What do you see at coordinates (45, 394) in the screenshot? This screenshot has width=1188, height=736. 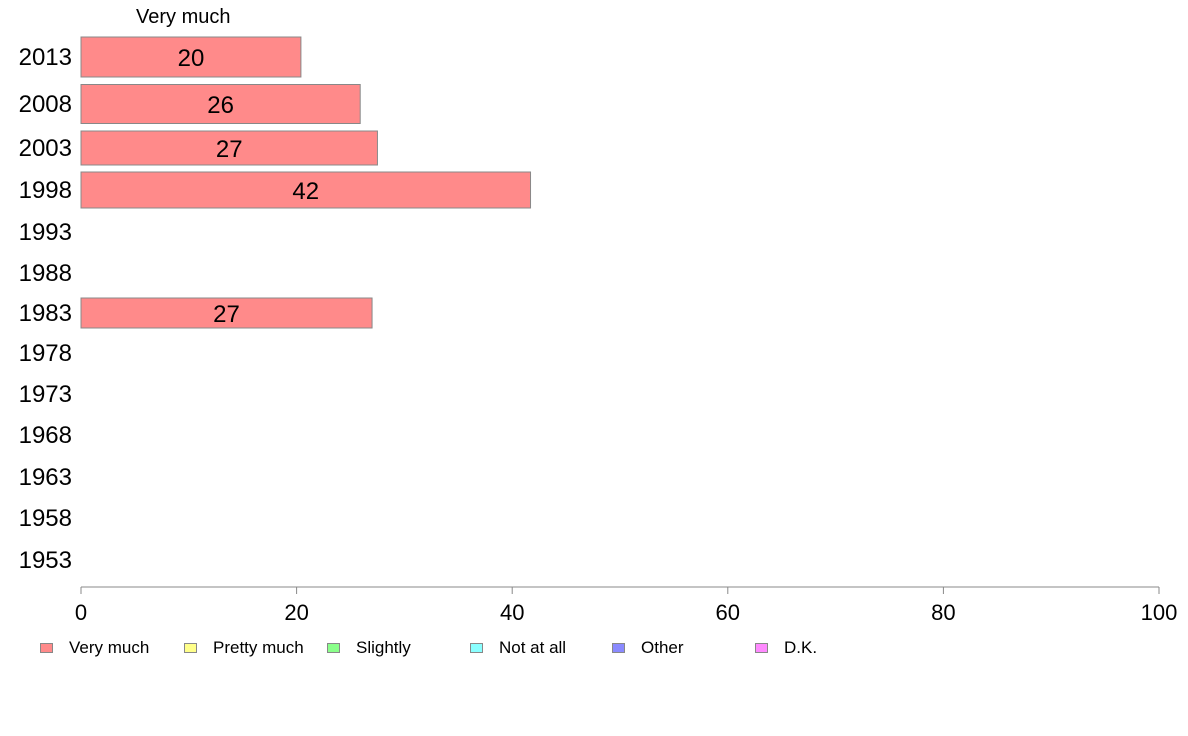 I see `y-tick-label-1973: 1973` at bounding box center [45, 394].